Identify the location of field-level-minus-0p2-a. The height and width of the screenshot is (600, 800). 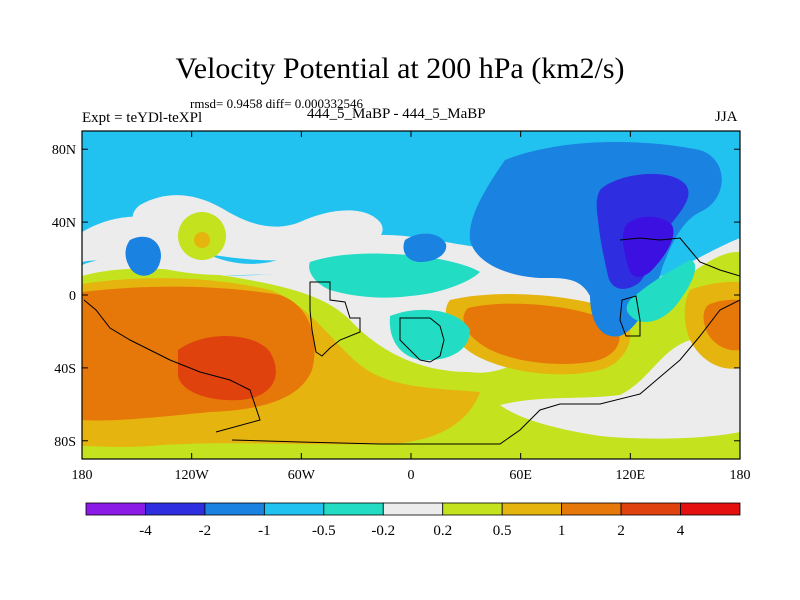
(394, 275).